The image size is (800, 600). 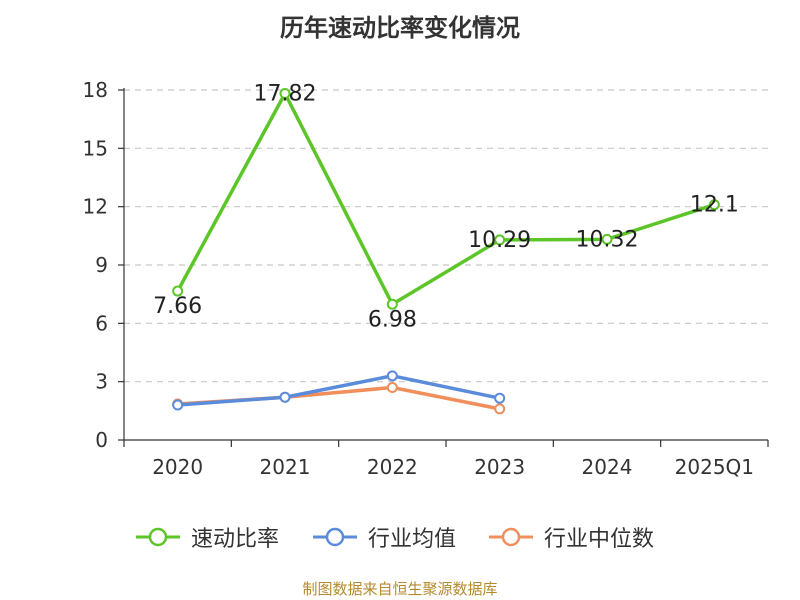 What do you see at coordinates (285, 467) in the screenshot?
I see `x-tick-label: 2021` at bounding box center [285, 467].